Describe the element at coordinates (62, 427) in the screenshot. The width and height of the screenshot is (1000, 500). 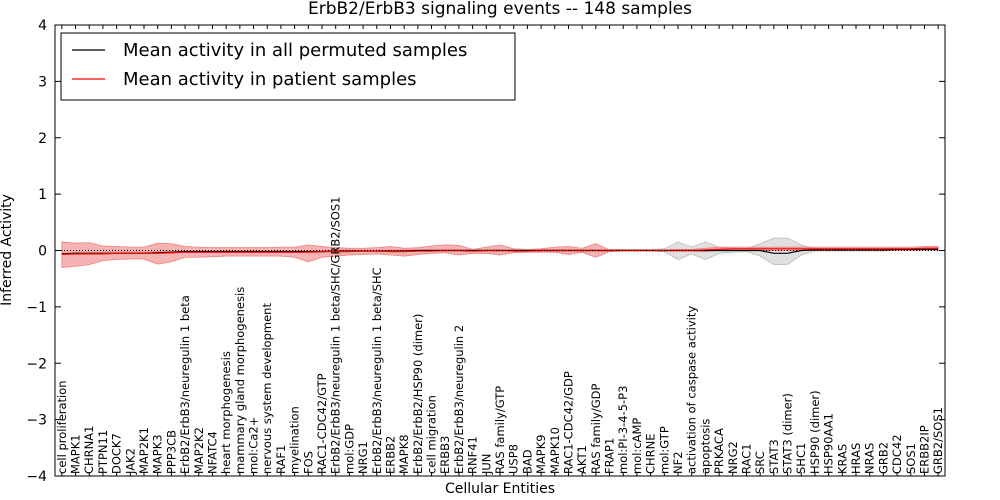
I see `x-tick-label: cell proliferation` at that location.